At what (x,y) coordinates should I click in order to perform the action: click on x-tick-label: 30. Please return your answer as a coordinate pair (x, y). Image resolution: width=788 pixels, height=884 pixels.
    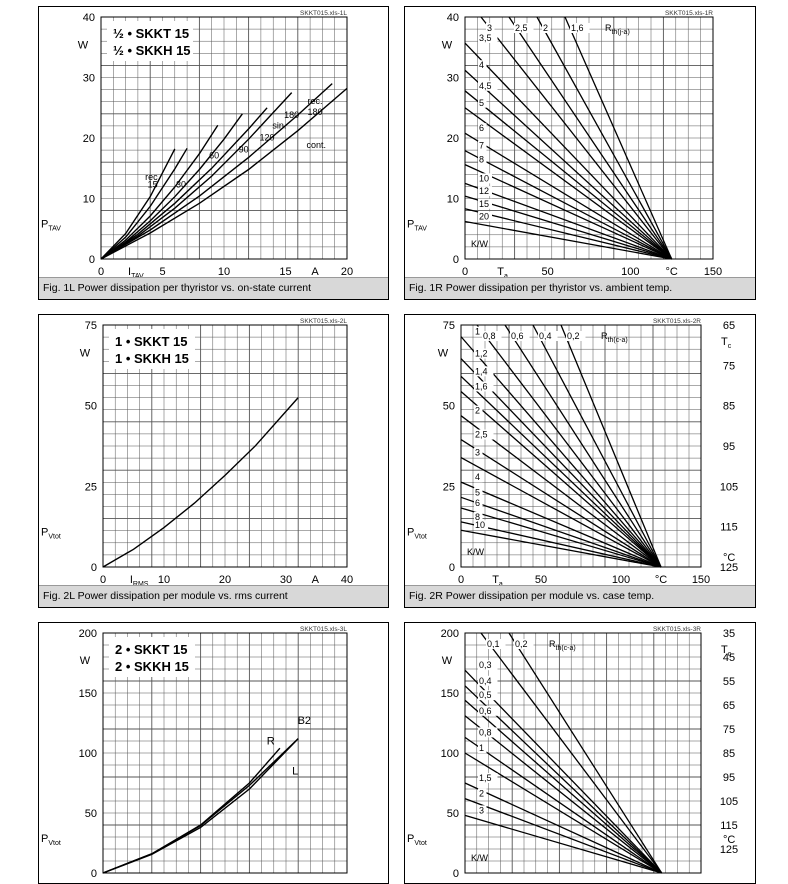
    Looking at the image, I should click on (286, 580).